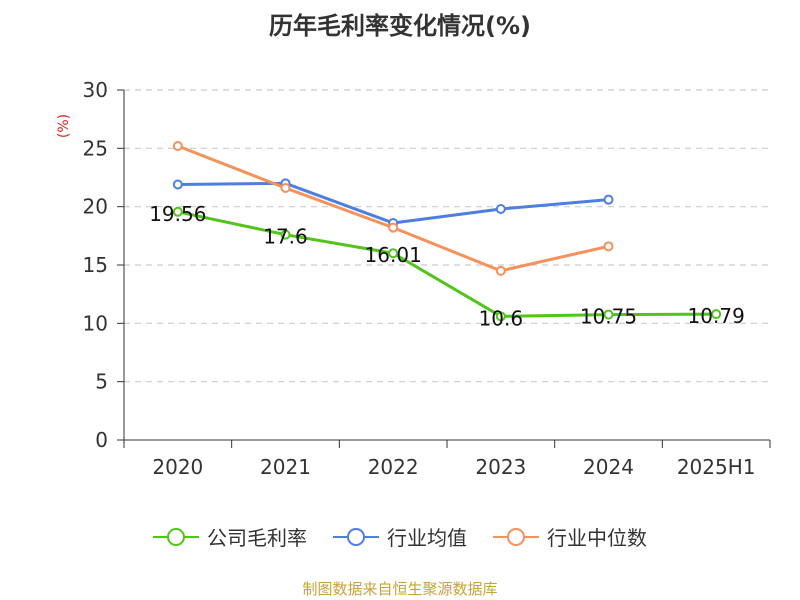  Describe the element at coordinates (95, 90) in the screenshot. I see `y-tick-label: 30` at that location.